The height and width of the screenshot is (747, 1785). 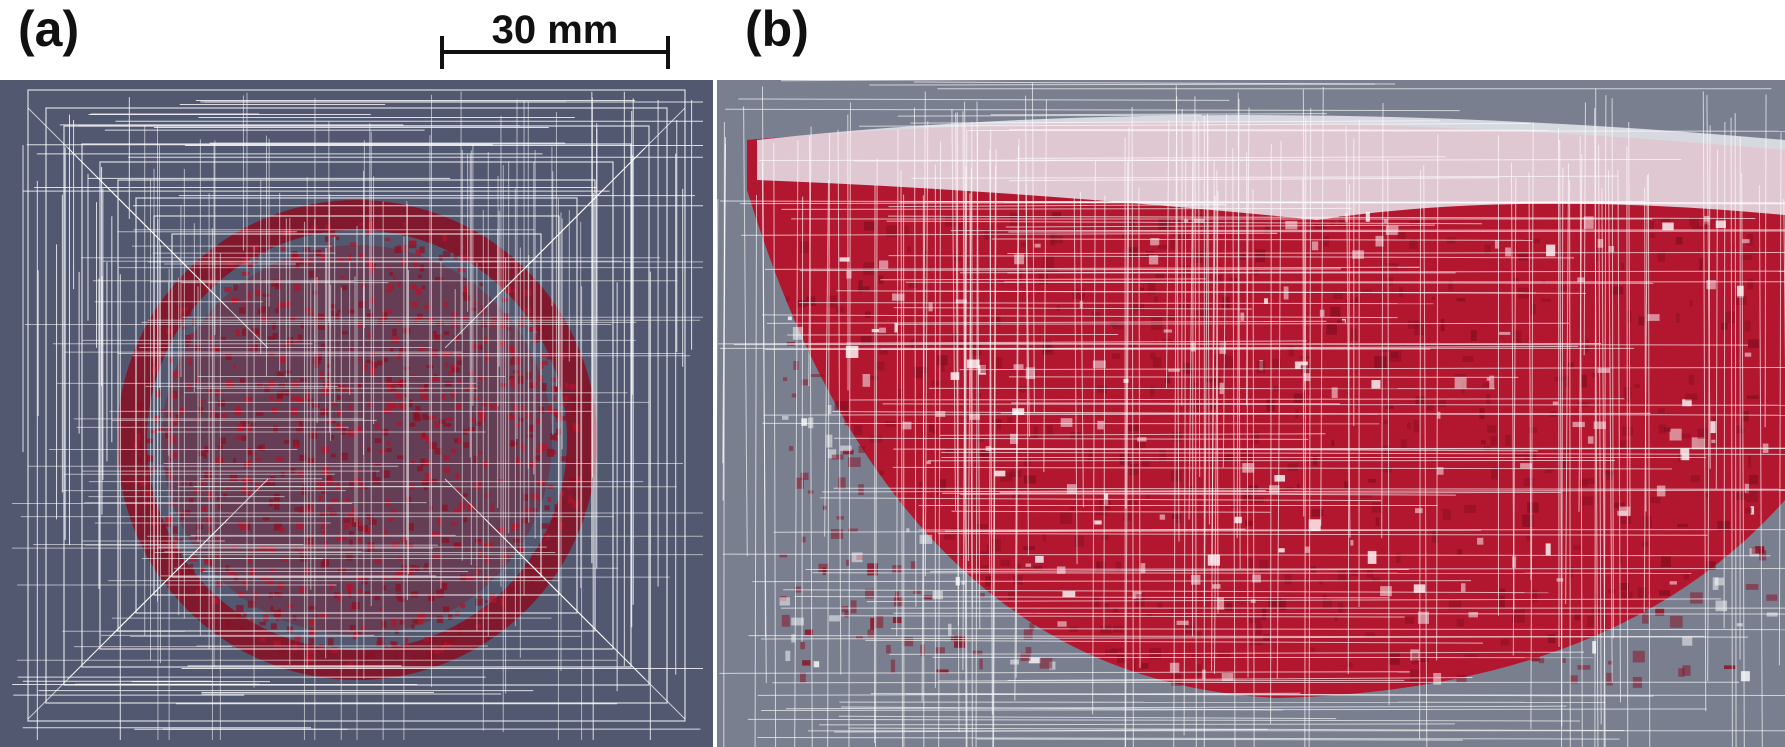 I want to click on scale-bar-line, so click(x=555, y=52).